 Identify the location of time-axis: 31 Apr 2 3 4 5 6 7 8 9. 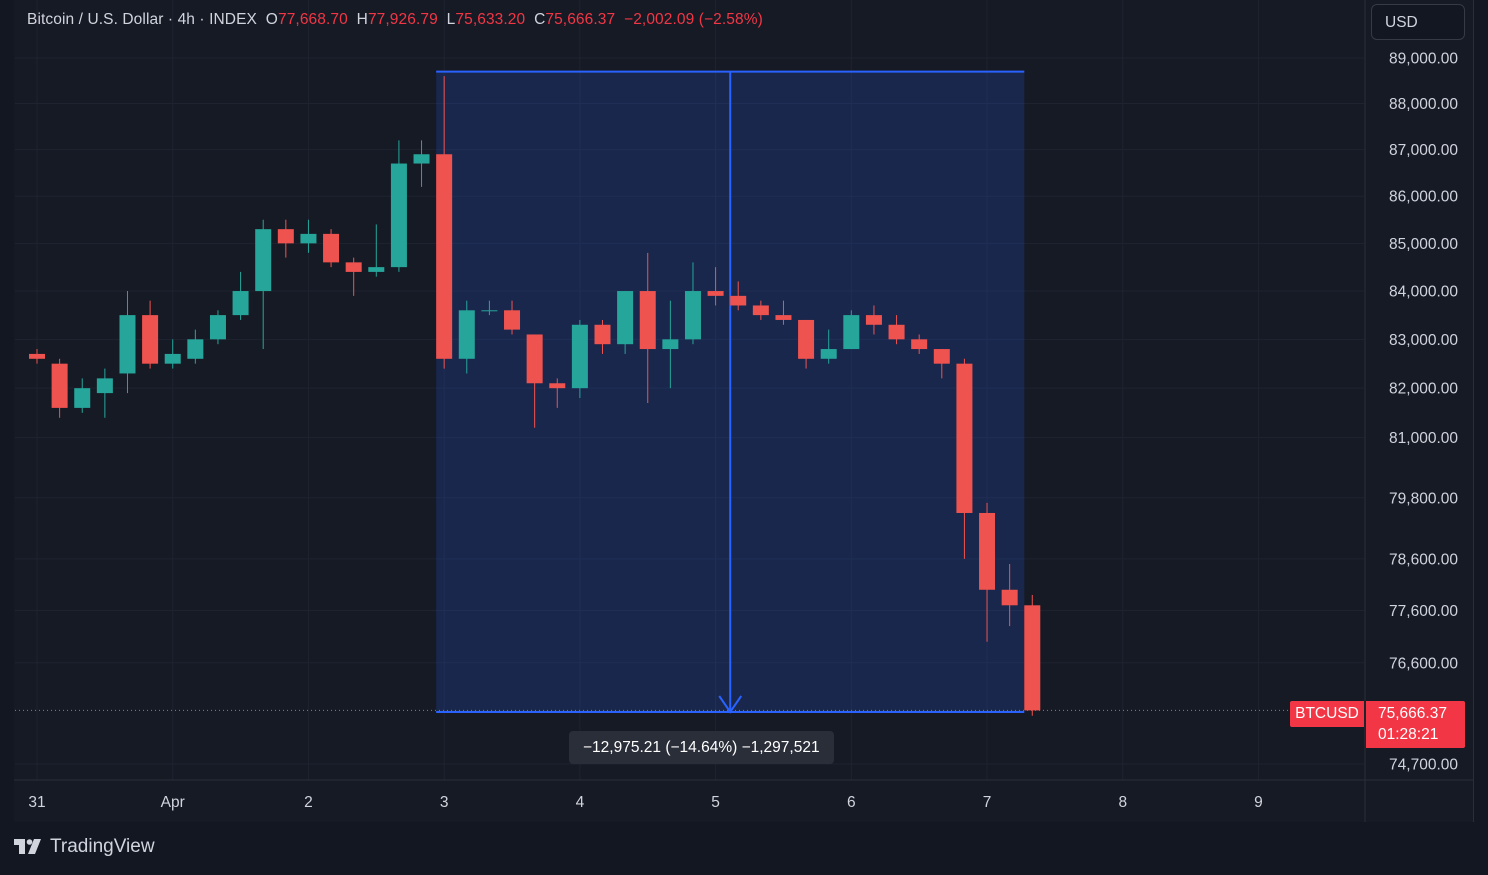
(743, 795).